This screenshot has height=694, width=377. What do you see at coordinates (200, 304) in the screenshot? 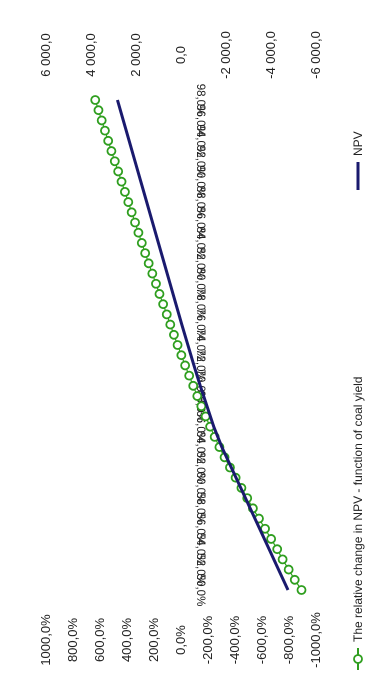
I see `category-tick-label: 78,0%` at bounding box center [200, 304].